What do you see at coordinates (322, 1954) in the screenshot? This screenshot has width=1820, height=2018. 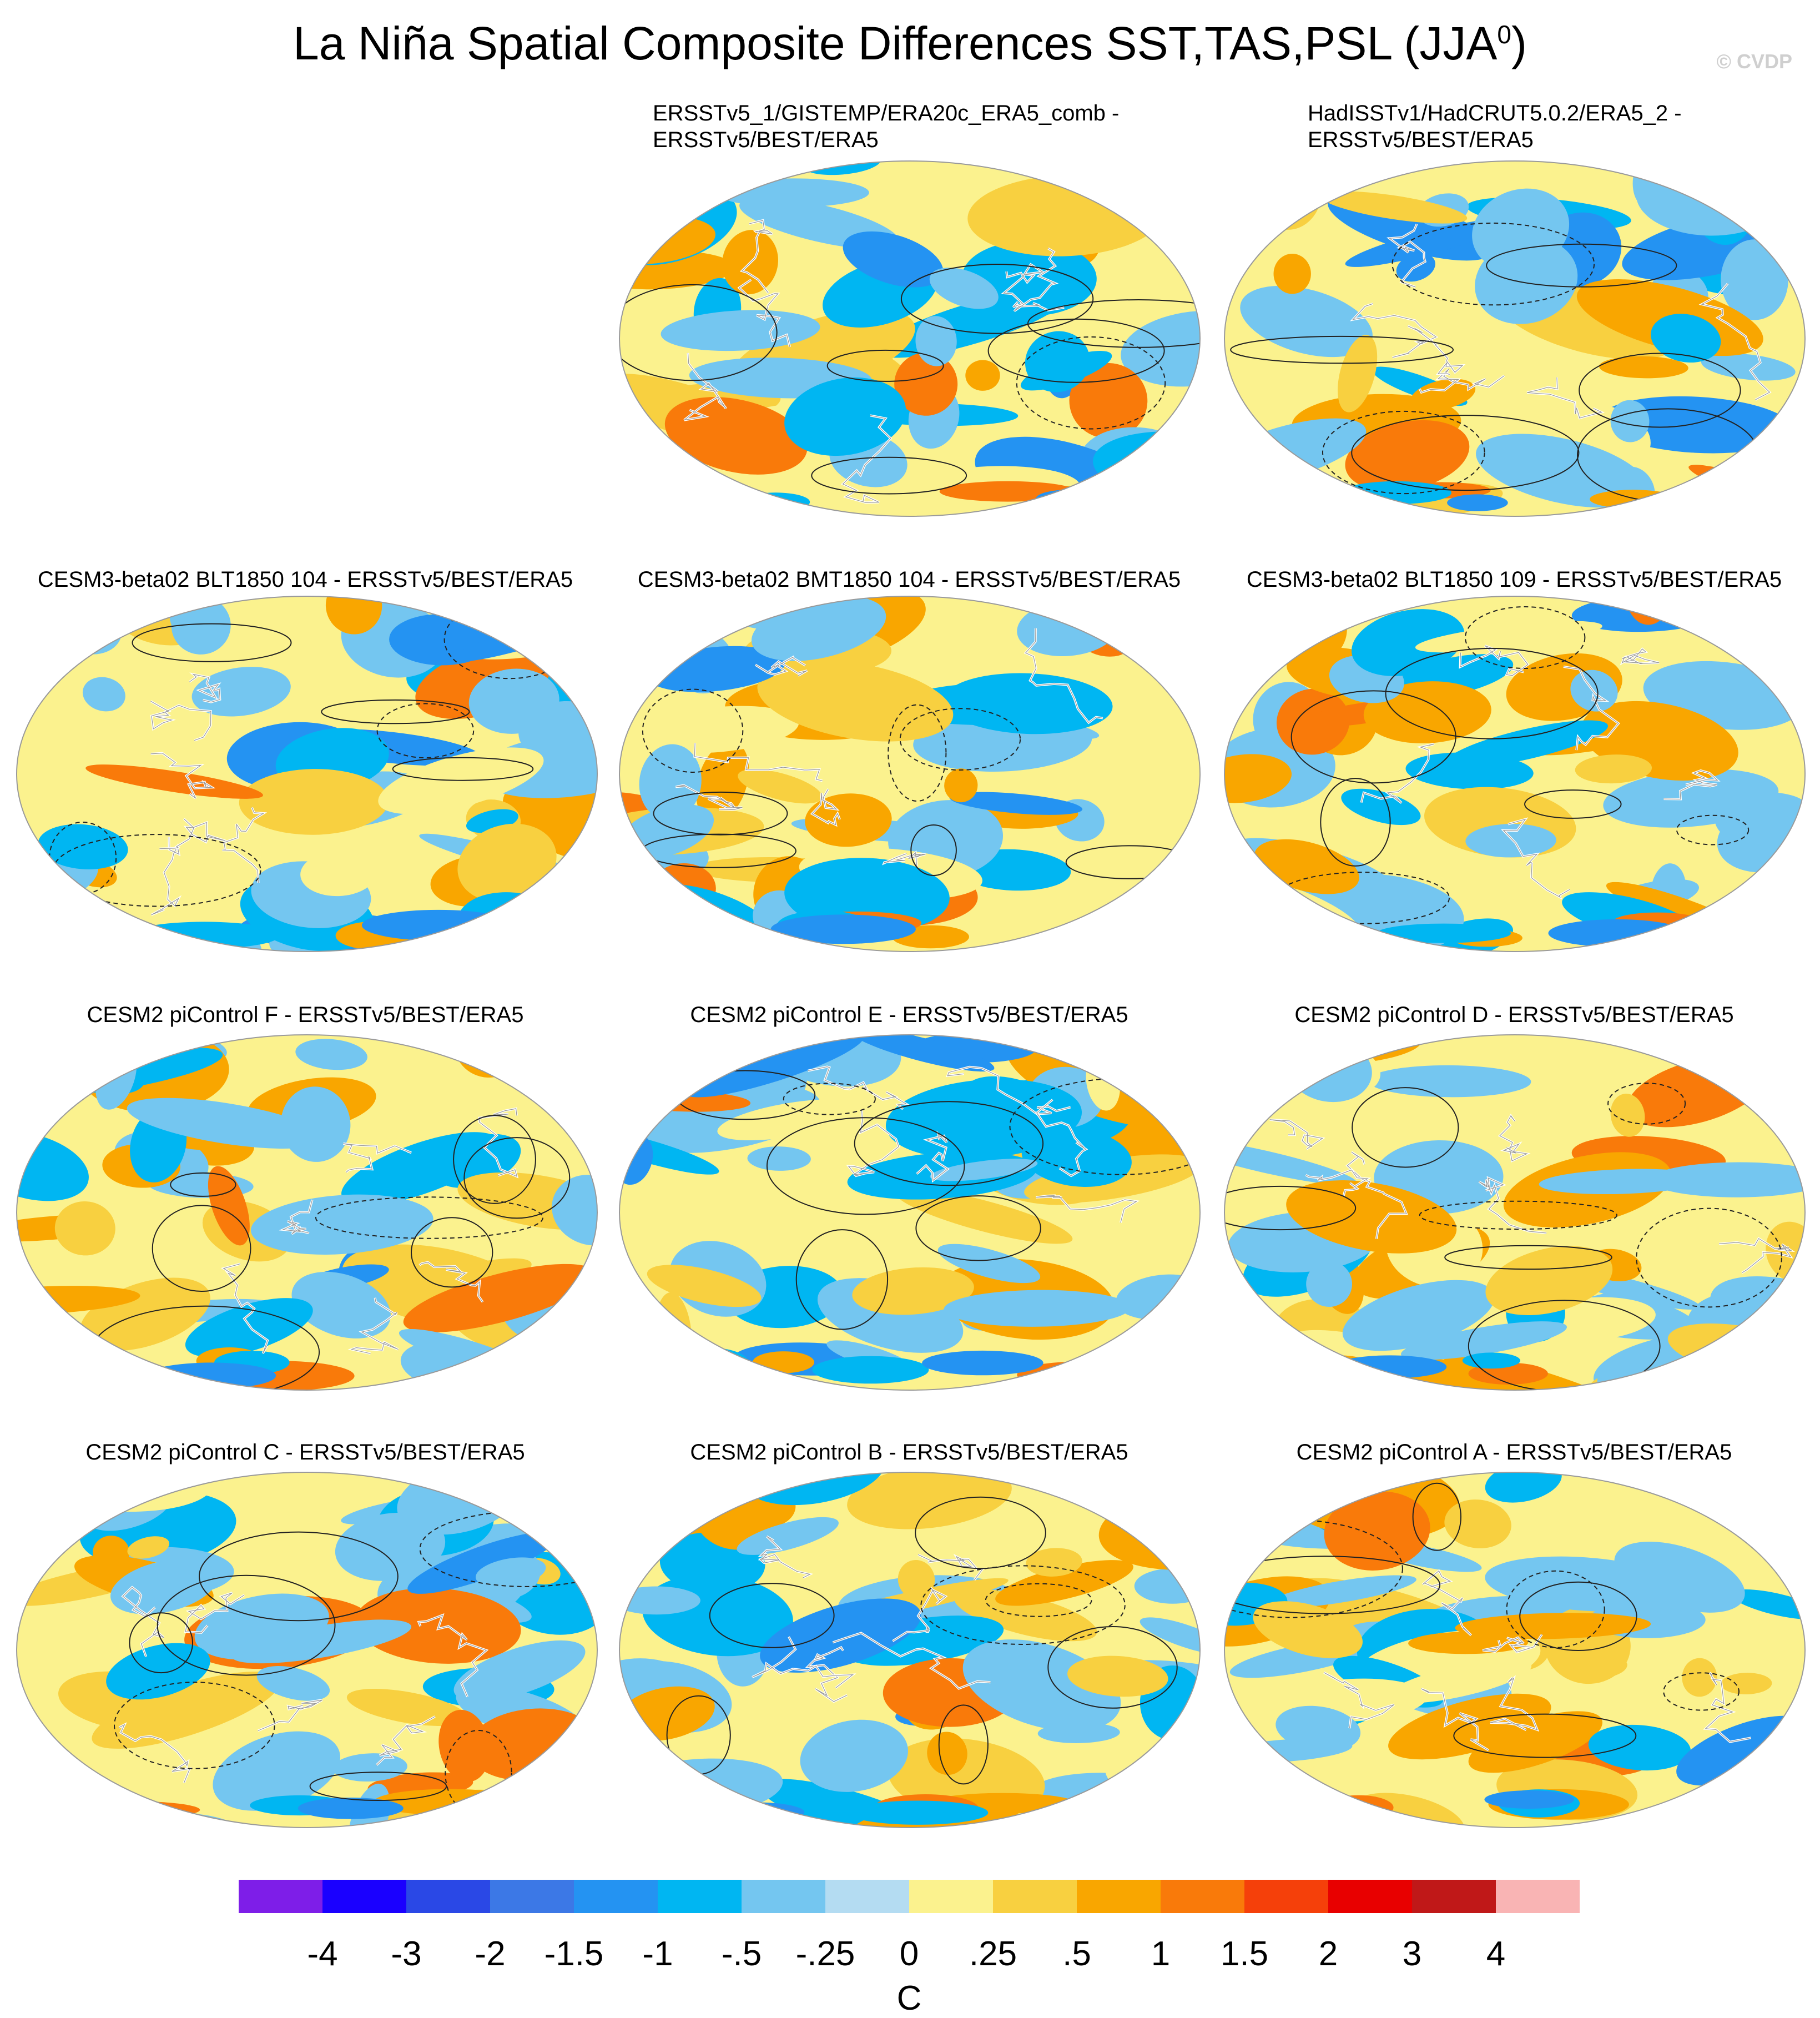 I see `colorbar-tick-label: -4` at bounding box center [322, 1954].